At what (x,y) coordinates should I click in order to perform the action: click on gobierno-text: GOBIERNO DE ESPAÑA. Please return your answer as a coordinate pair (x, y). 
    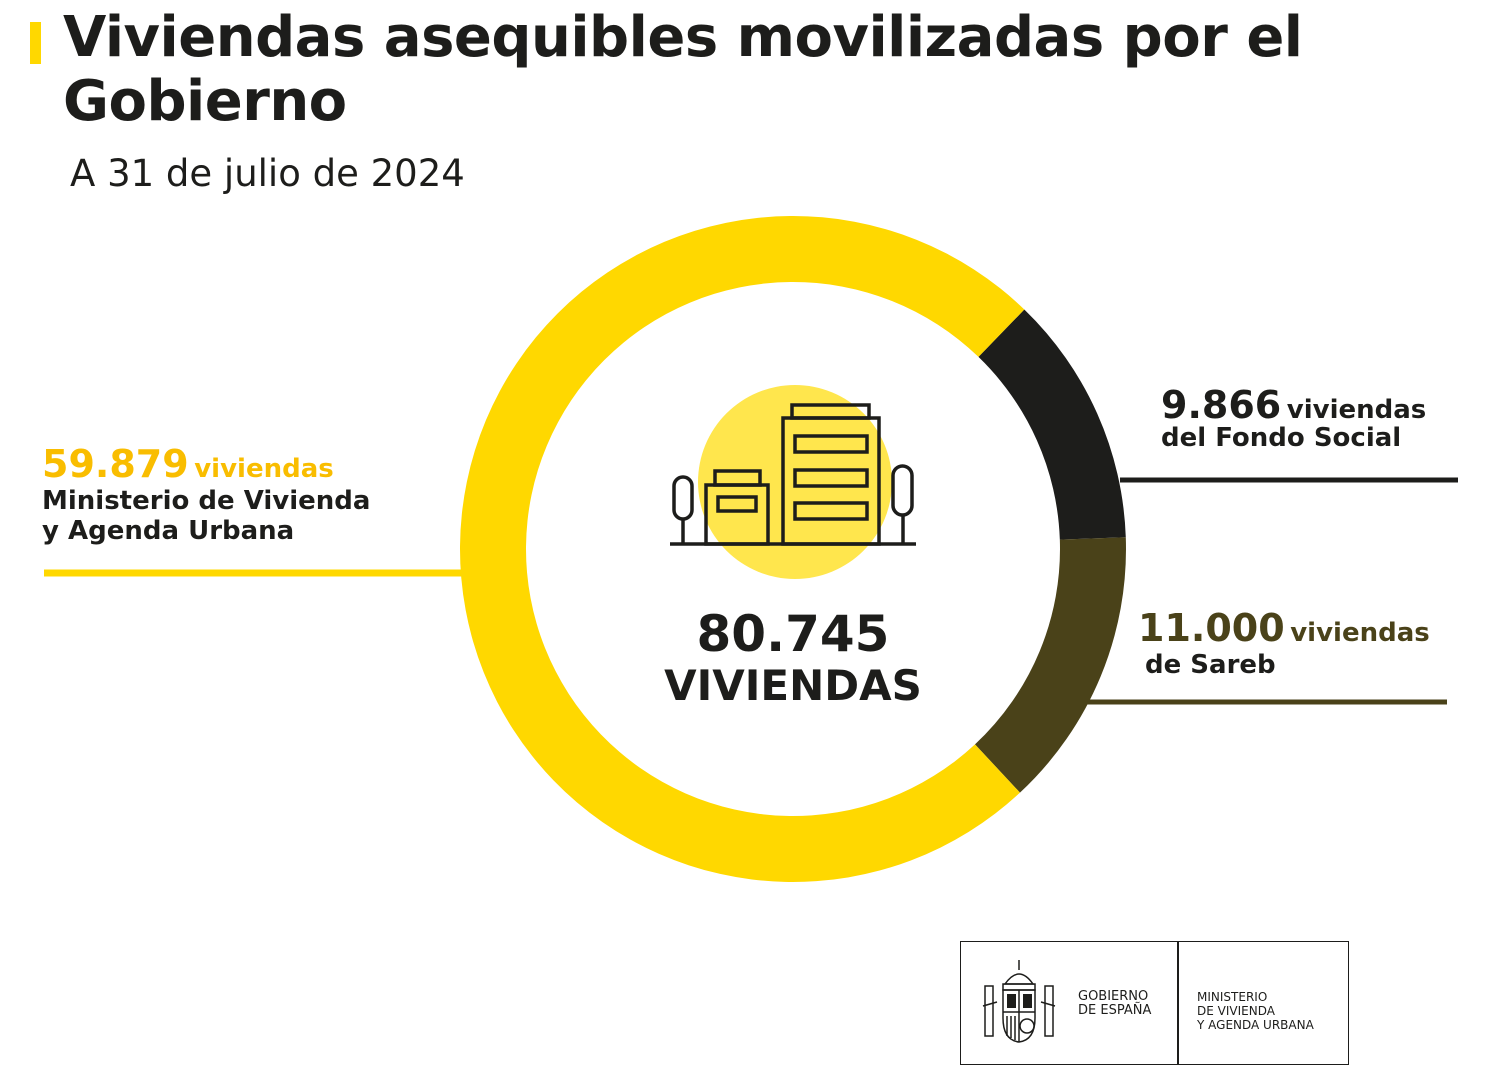
    Looking at the image, I should click on (1114, 1004).